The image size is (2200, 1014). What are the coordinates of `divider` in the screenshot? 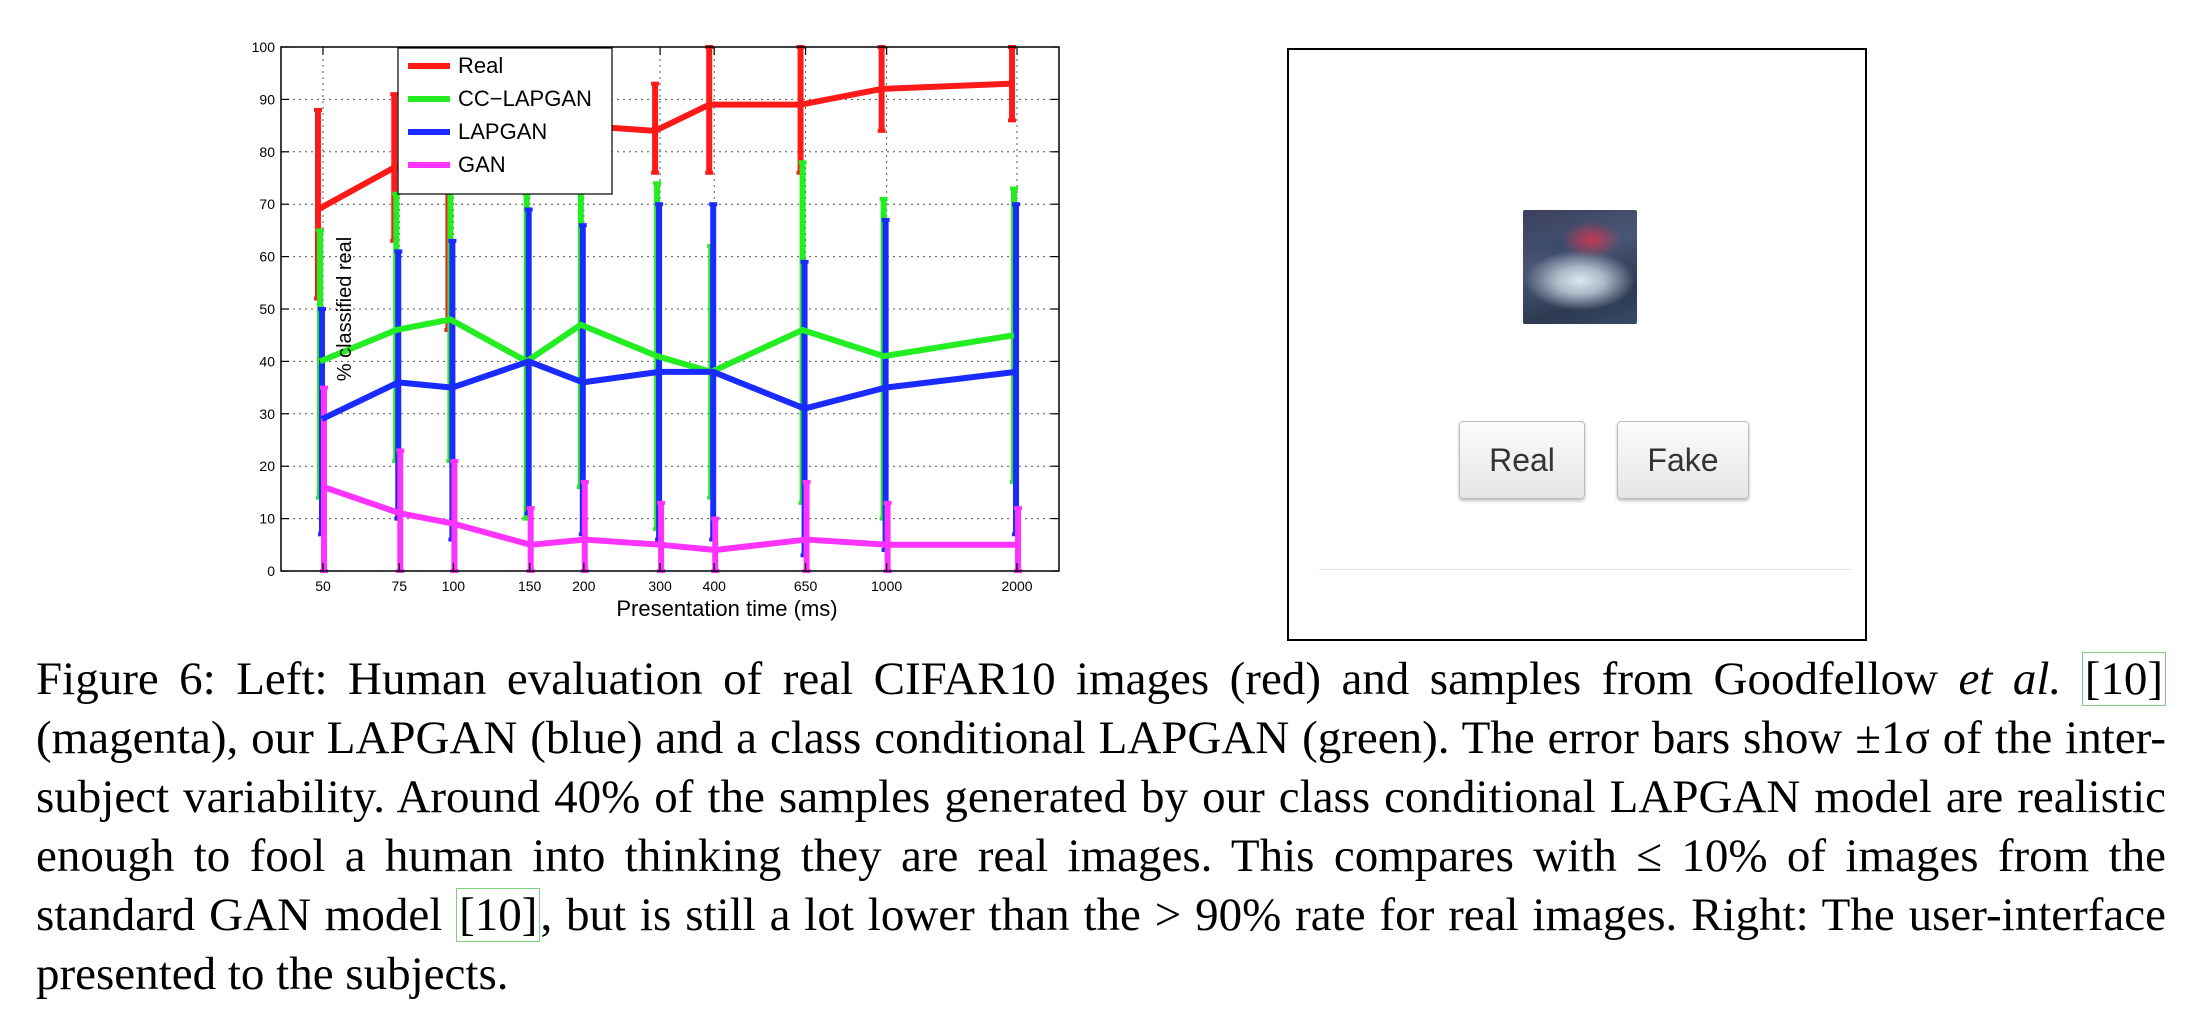 It's located at (1585, 569).